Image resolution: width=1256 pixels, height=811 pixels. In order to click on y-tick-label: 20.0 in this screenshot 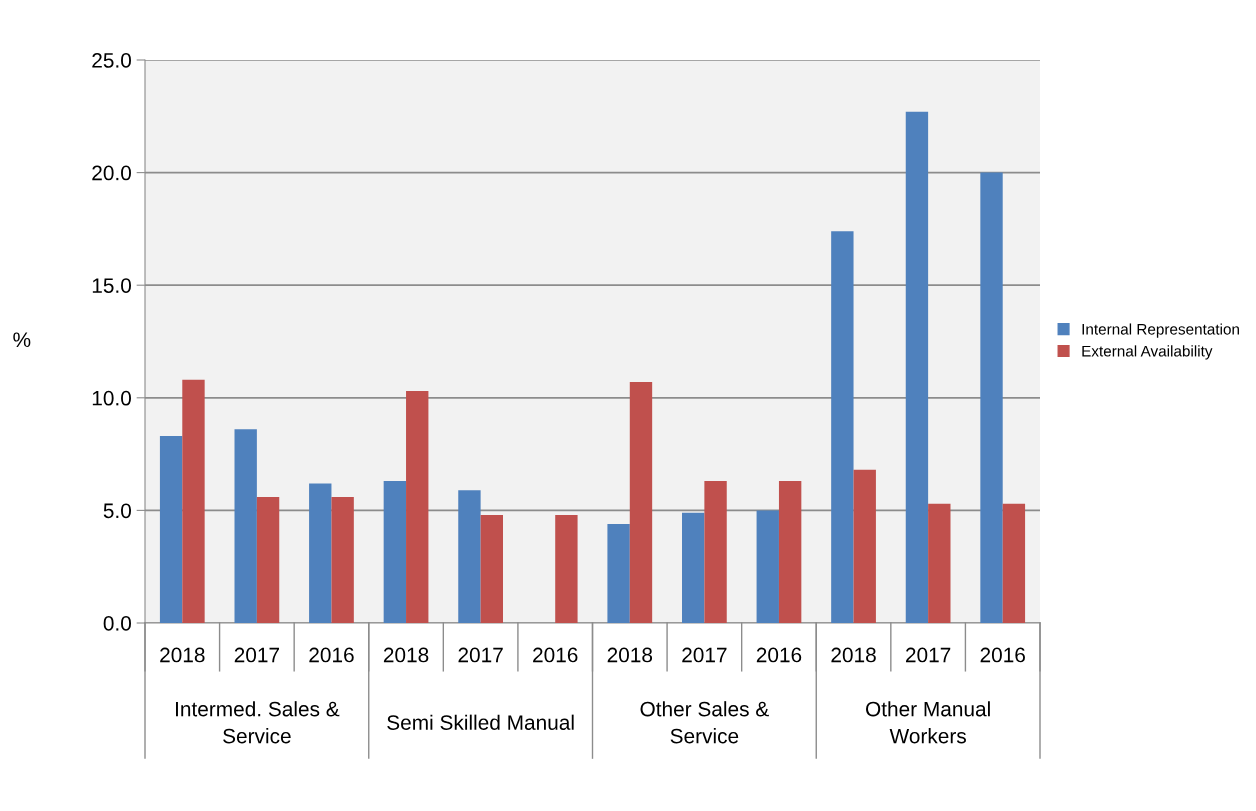, I will do `click(111, 173)`.